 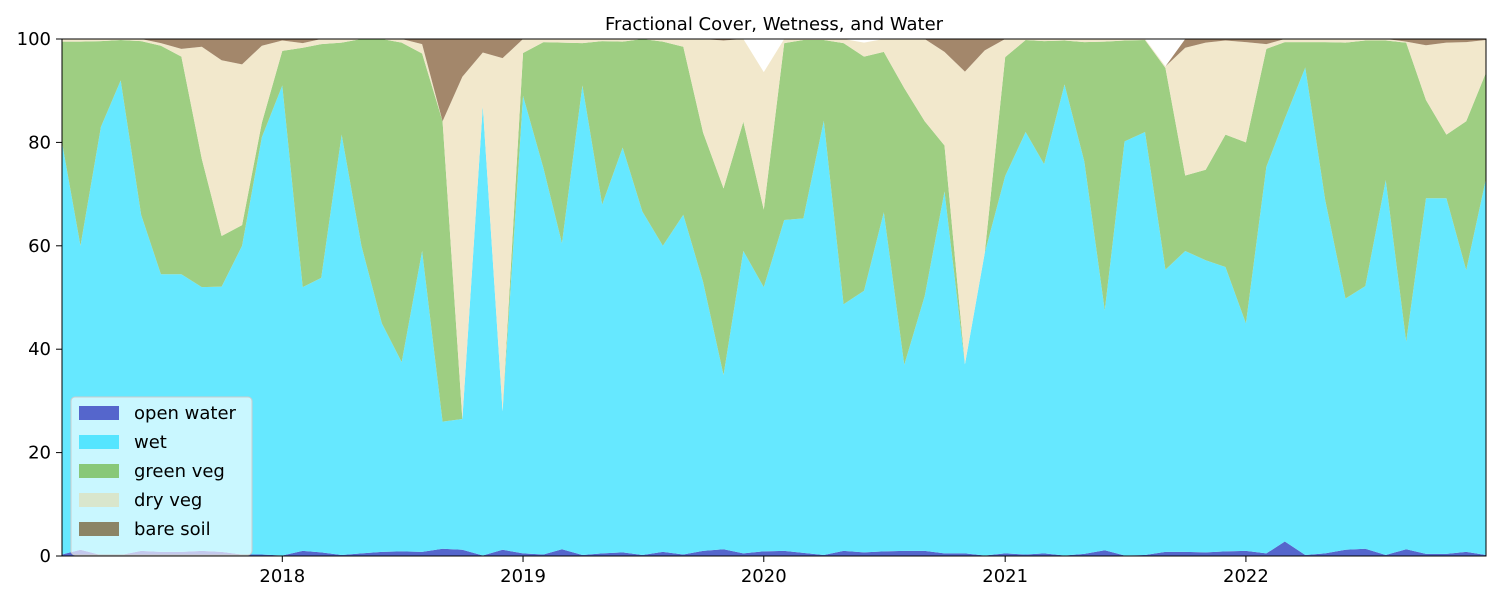 What do you see at coordinates (39, 453) in the screenshot?
I see `y-tick-label: 20` at bounding box center [39, 453].